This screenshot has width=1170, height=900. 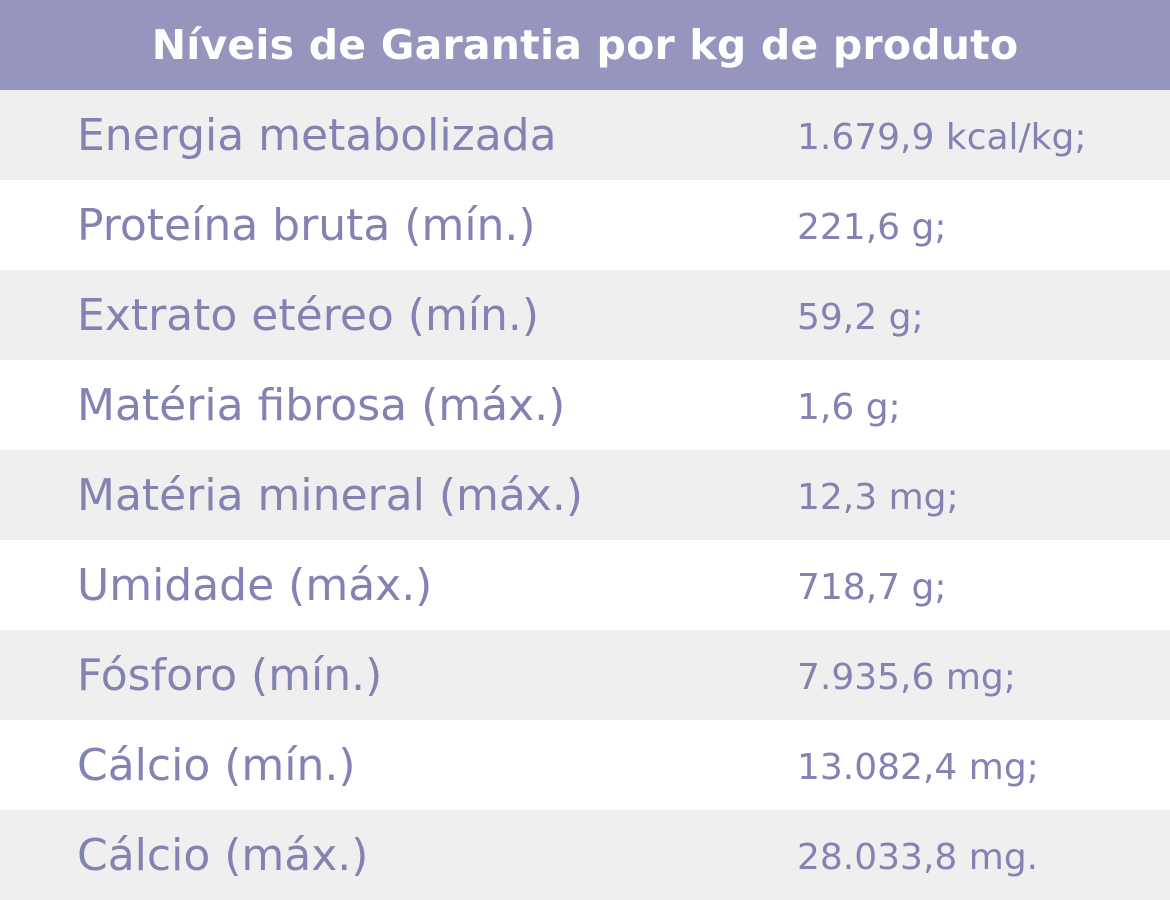 I want to click on table-row: Cálcio (máx.) 28.033,8 mg., so click(x=585, y=855).